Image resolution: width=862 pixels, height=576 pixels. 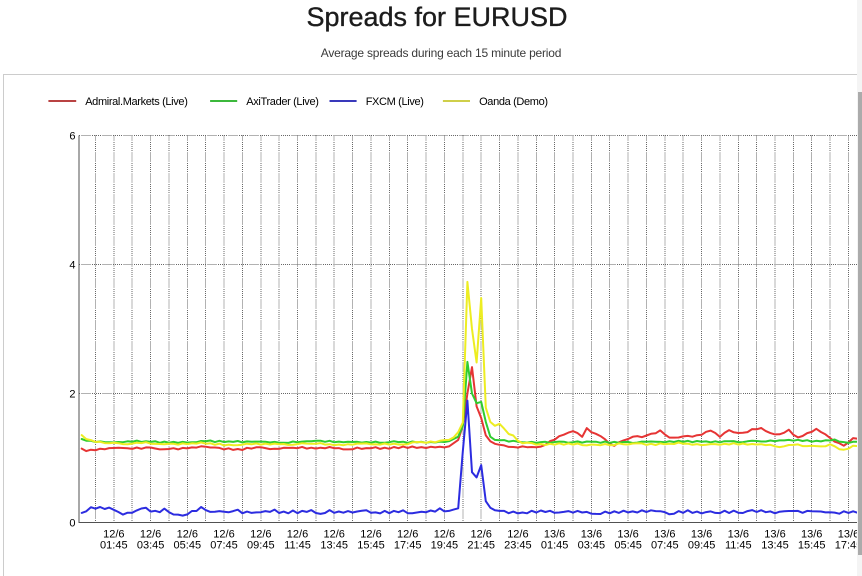 What do you see at coordinates (72, 395) in the screenshot?
I see `svg-text: 2` at bounding box center [72, 395].